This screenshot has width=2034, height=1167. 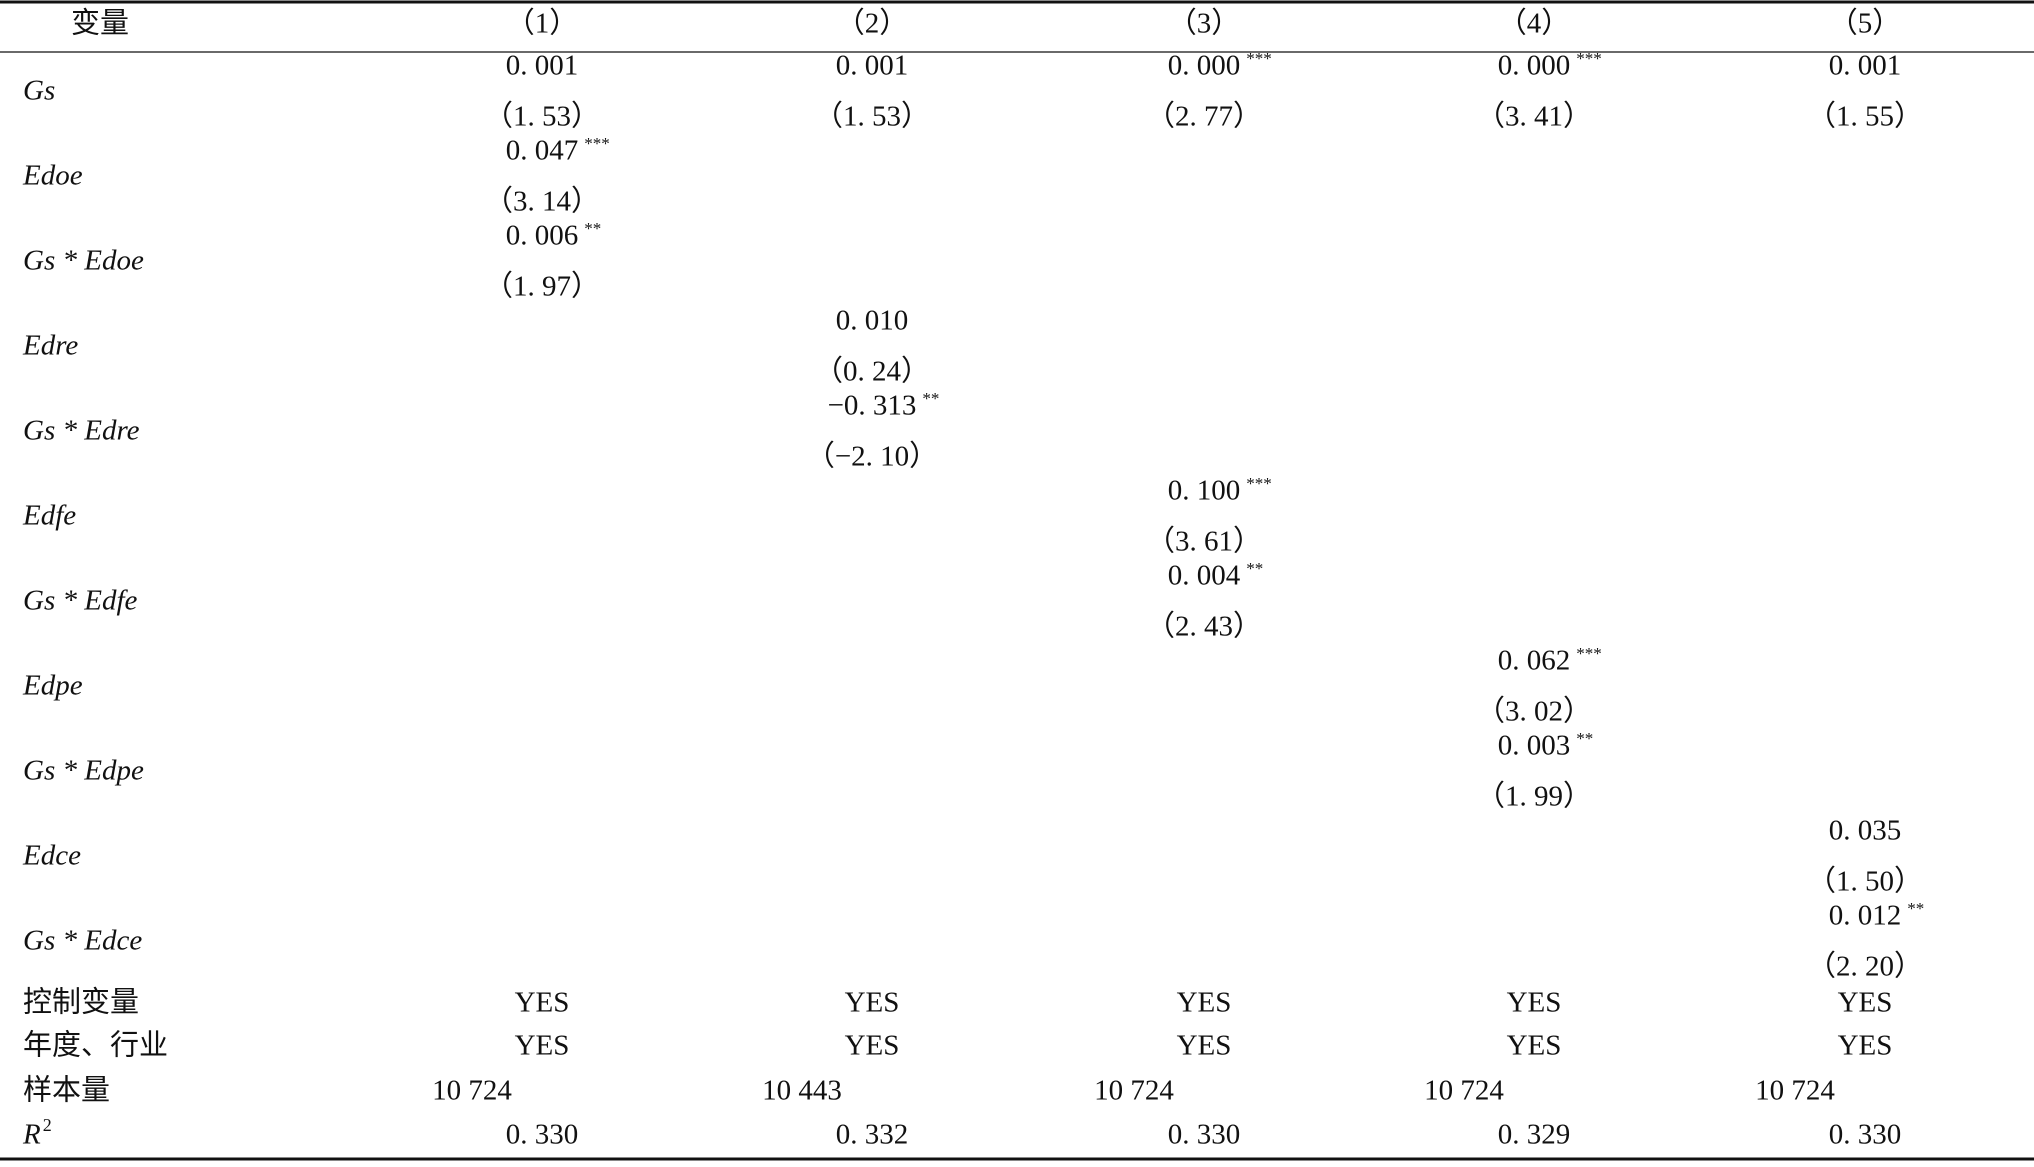 What do you see at coordinates (80, 601) in the screenshot?
I see `variable-label: Gs * Edfe` at bounding box center [80, 601].